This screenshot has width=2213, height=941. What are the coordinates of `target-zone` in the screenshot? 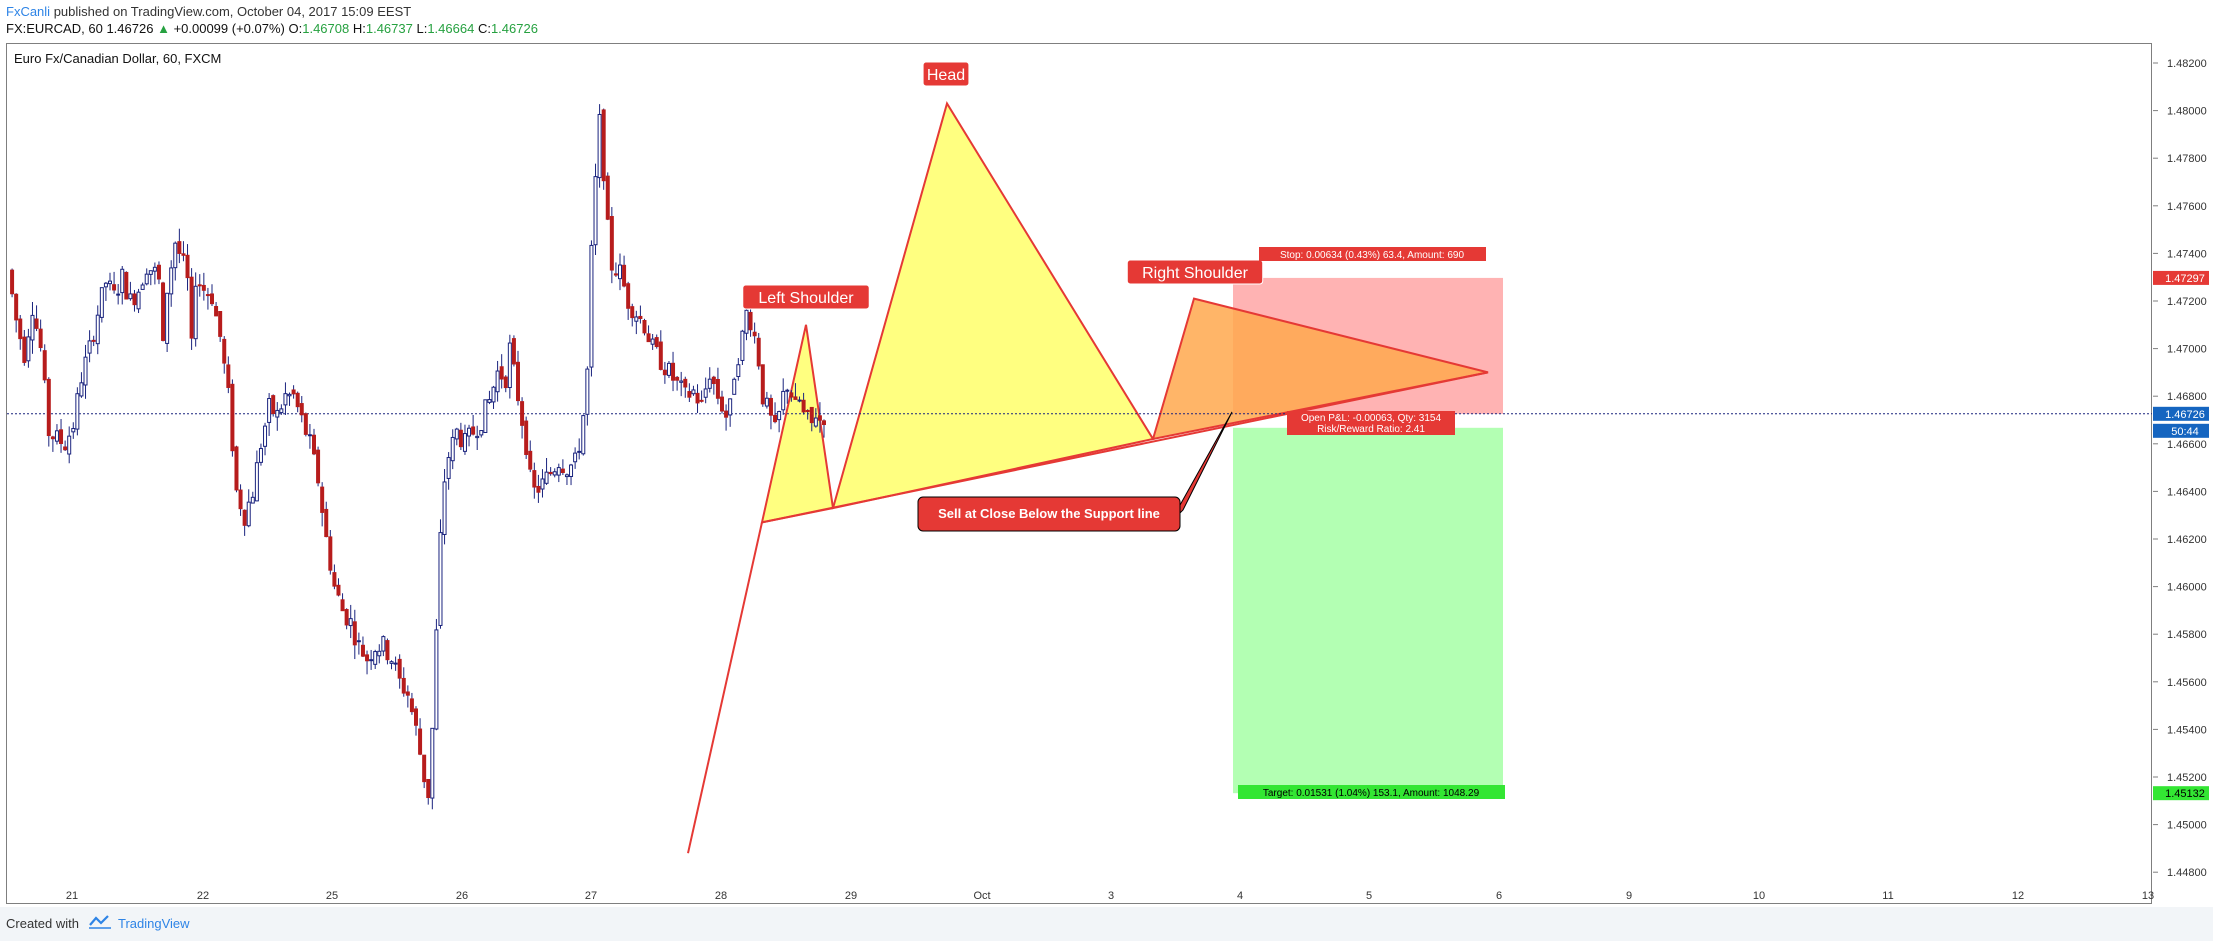 It's located at (1368, 610).